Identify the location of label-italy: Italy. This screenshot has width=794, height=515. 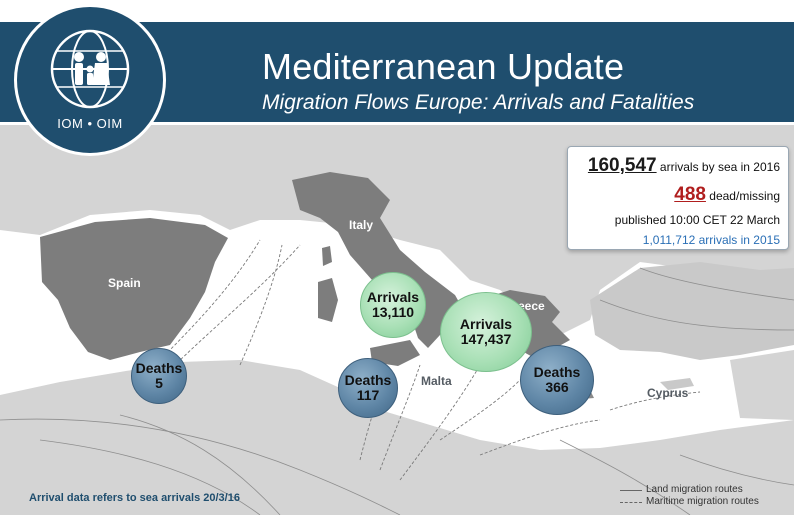
(361, 225).